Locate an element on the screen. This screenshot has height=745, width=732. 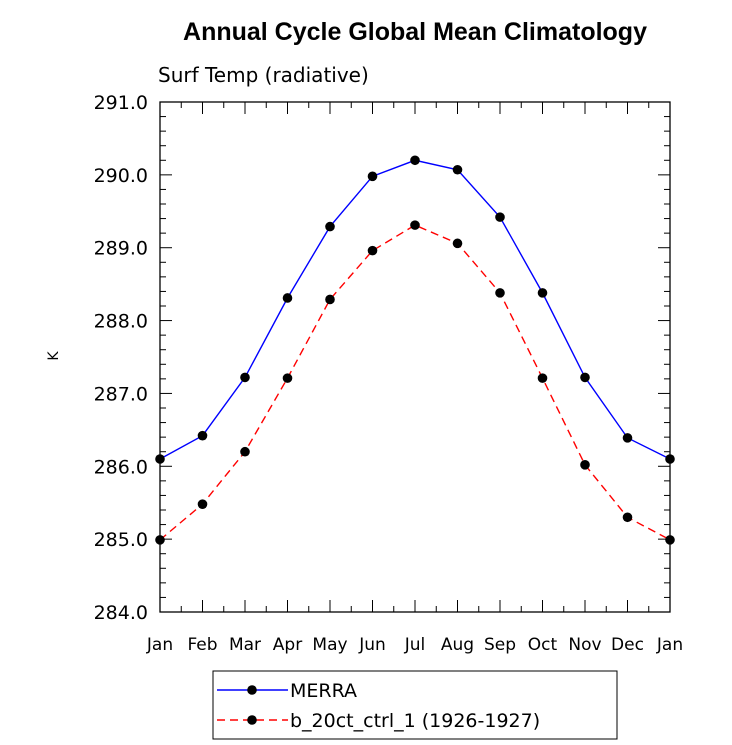
x-tick-label: Sep is located at coordinates (500, 645).